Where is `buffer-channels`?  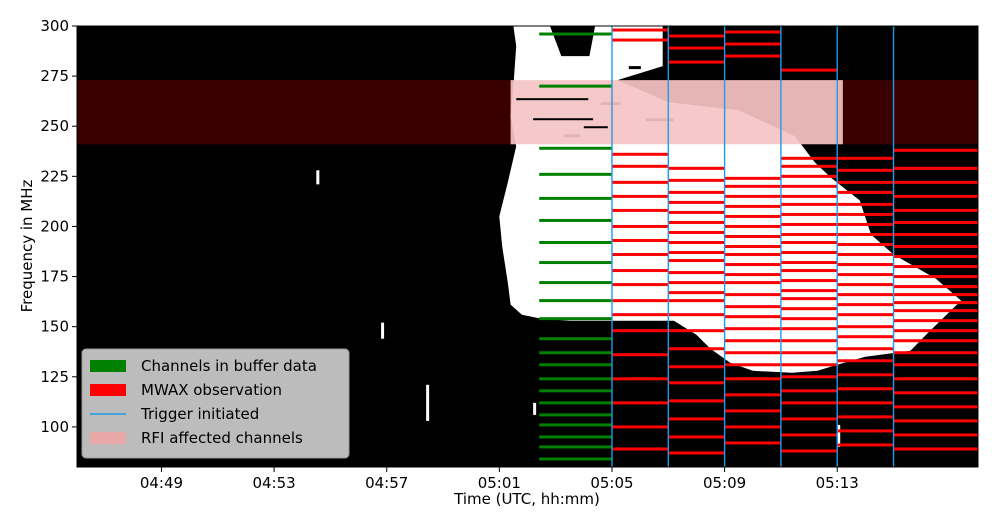
buffer-channels is located at coordinates (575, 246).